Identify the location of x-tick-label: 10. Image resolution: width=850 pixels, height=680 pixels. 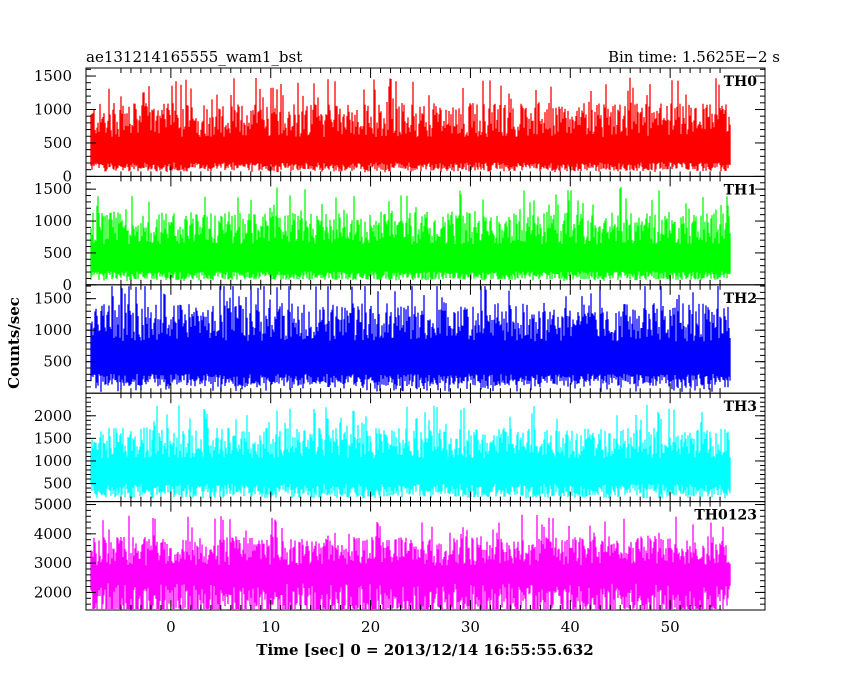
(270, 627).